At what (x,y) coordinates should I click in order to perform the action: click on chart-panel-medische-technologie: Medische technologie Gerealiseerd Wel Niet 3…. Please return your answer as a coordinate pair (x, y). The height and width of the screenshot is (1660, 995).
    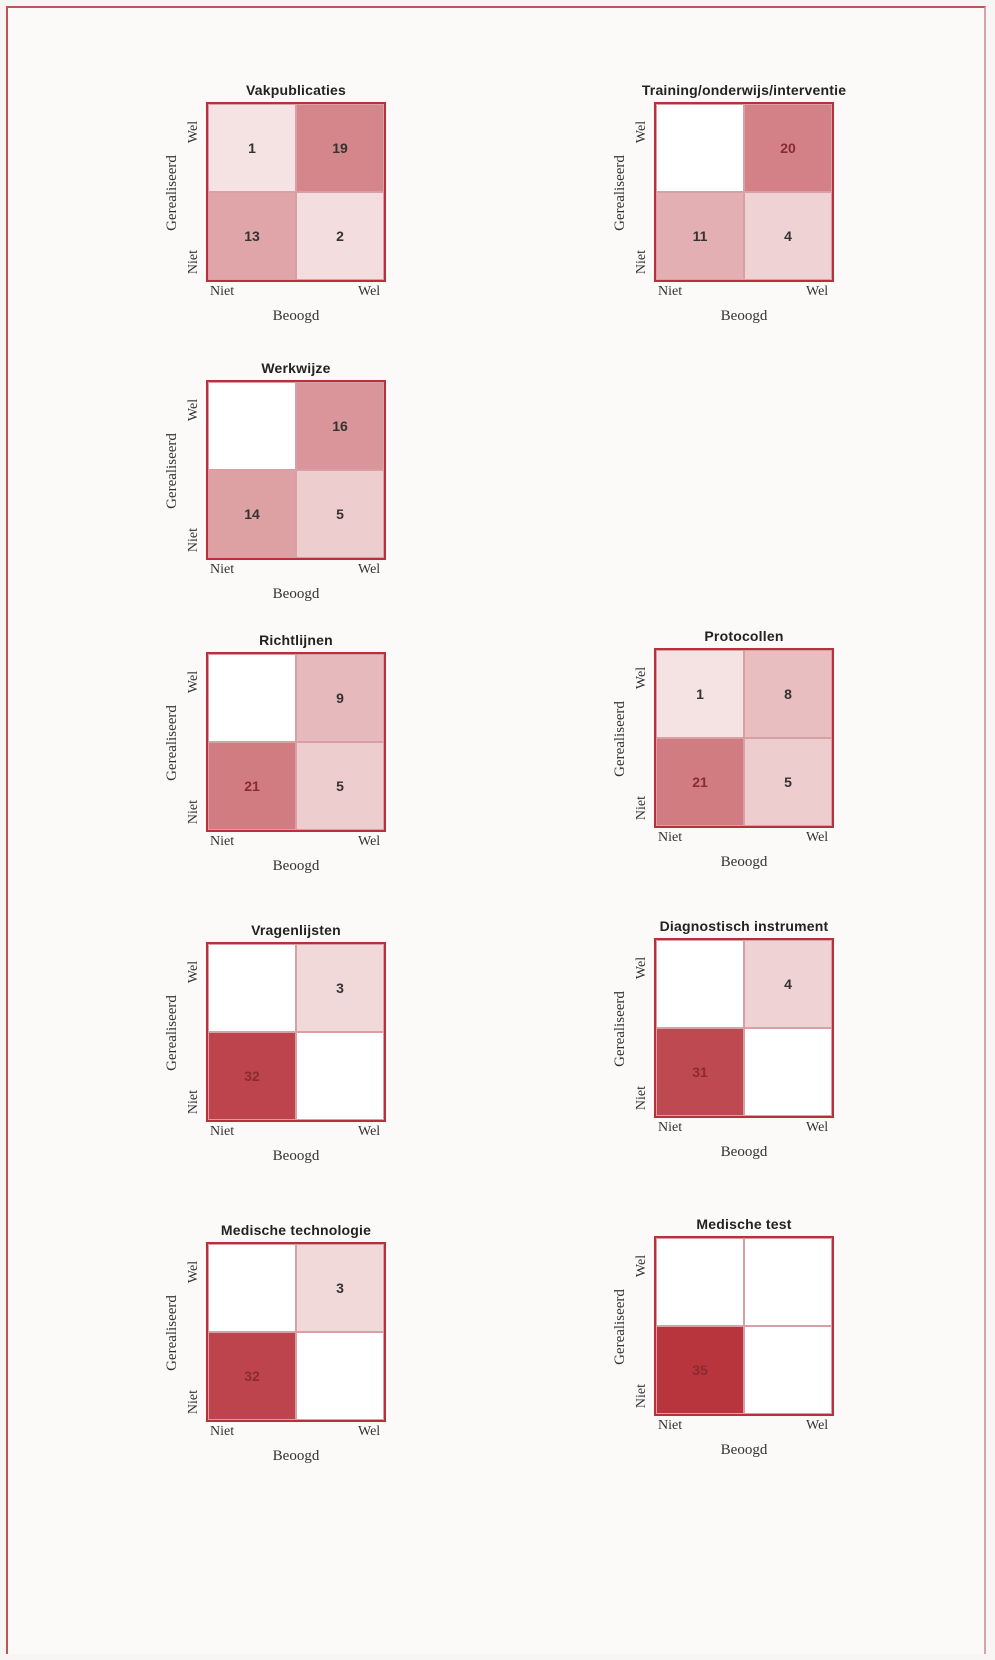
    Looking at the image, I should click on (308, 1360).